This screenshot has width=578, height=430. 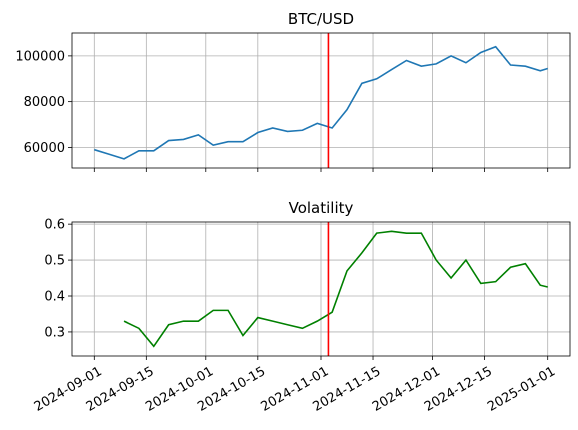 I want to click on y-tick-label: 0.4, so click(x=54, y=297).